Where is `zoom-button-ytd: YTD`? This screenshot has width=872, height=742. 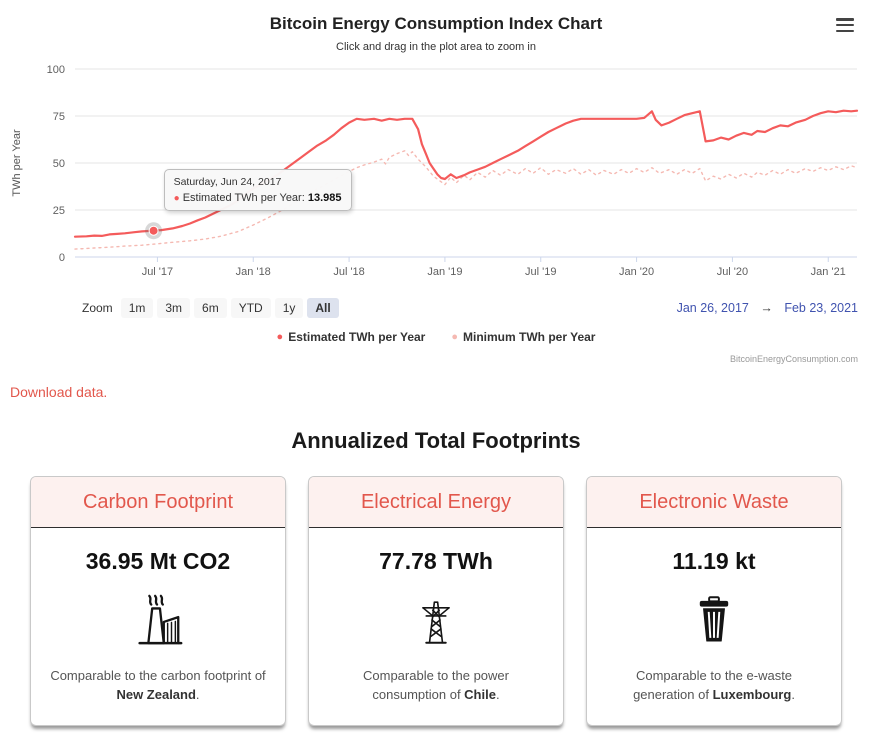
zoom-button-ytd: YTD is located at coordinates (250, 308).